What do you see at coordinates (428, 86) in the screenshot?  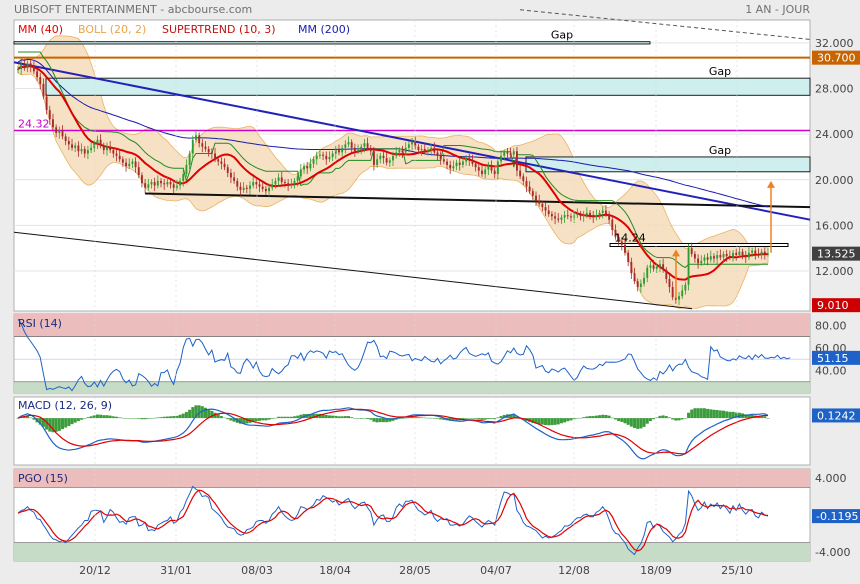 I see `gap-zone-upper` at bounding box center [428, 86].